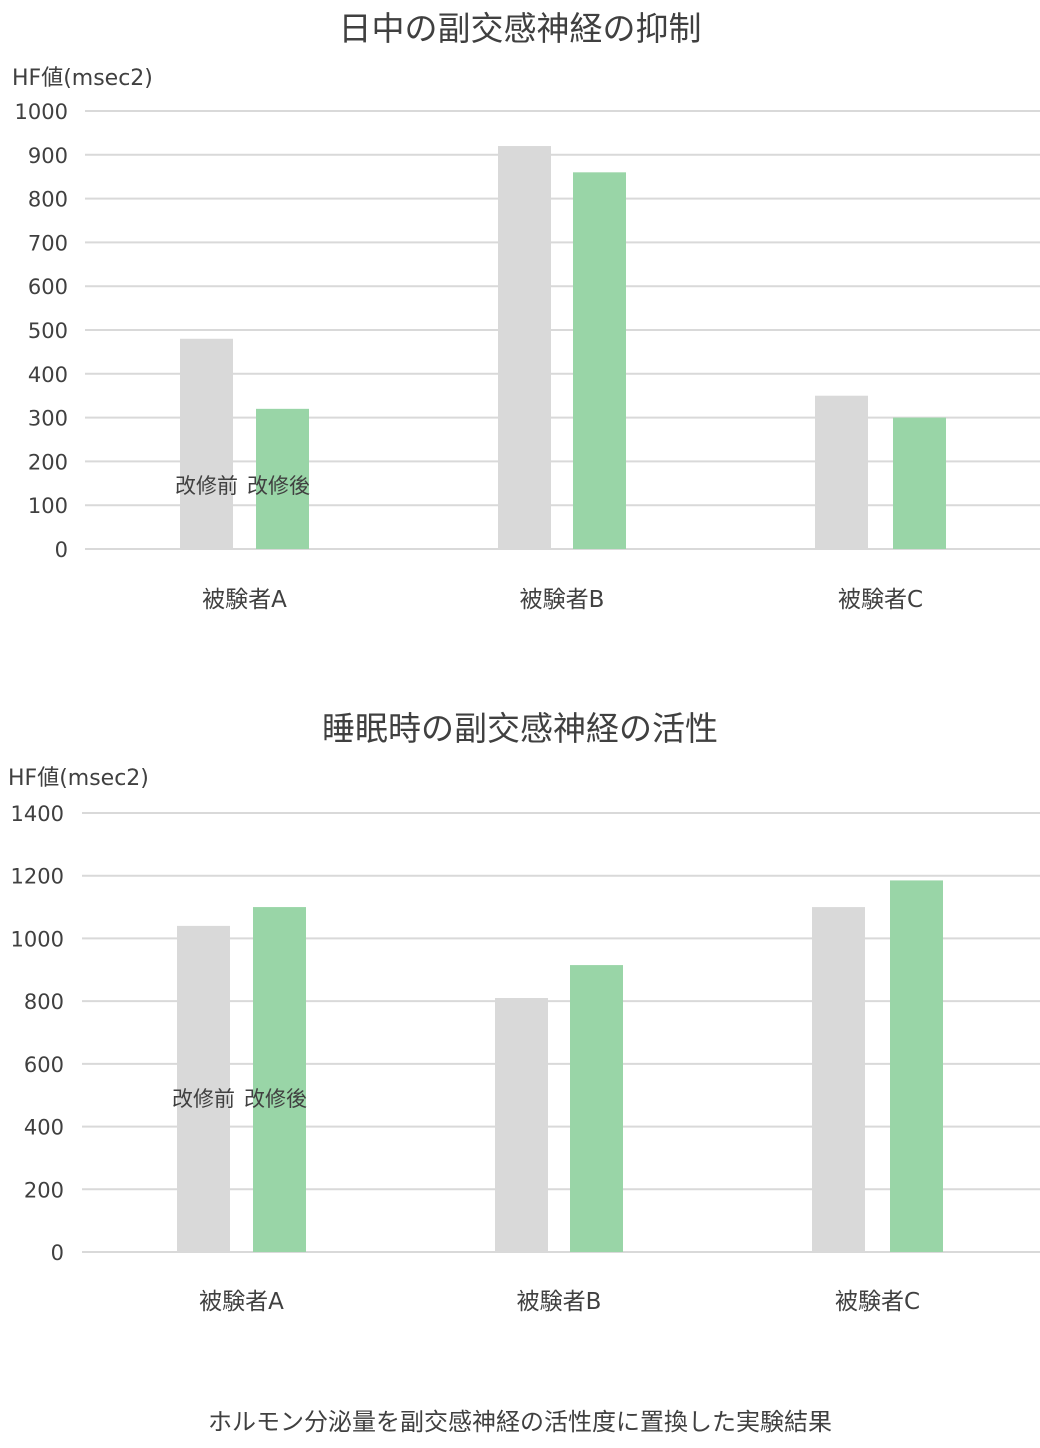 Image resolution: width=1040 pixels, height=1448 pixels. I want to click on y-tick-label: 1200, so click(37, 877).